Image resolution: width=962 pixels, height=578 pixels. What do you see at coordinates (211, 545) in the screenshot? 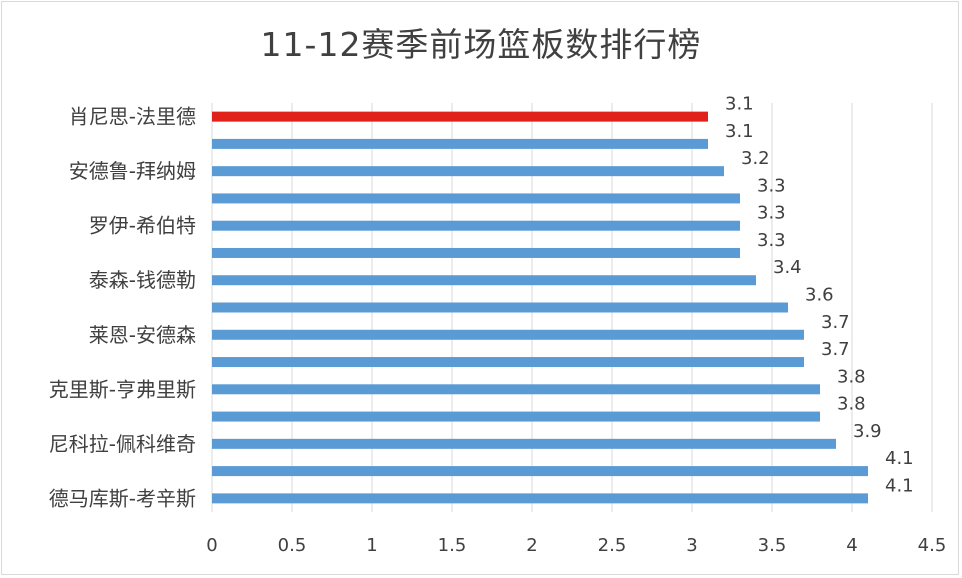
I see `x-tick-label: 0` at bounding box center [211, 545].